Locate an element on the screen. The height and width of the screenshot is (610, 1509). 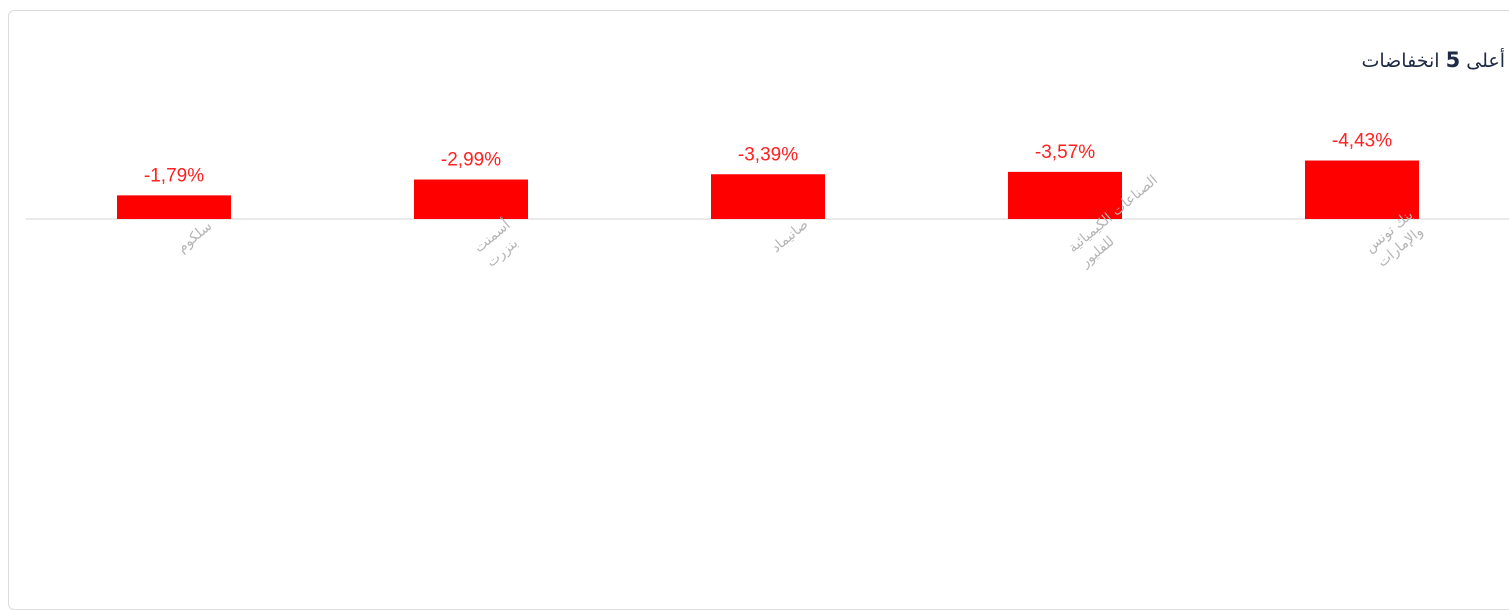
value-label-4: -2,99% is located at coordinates (471, 160).